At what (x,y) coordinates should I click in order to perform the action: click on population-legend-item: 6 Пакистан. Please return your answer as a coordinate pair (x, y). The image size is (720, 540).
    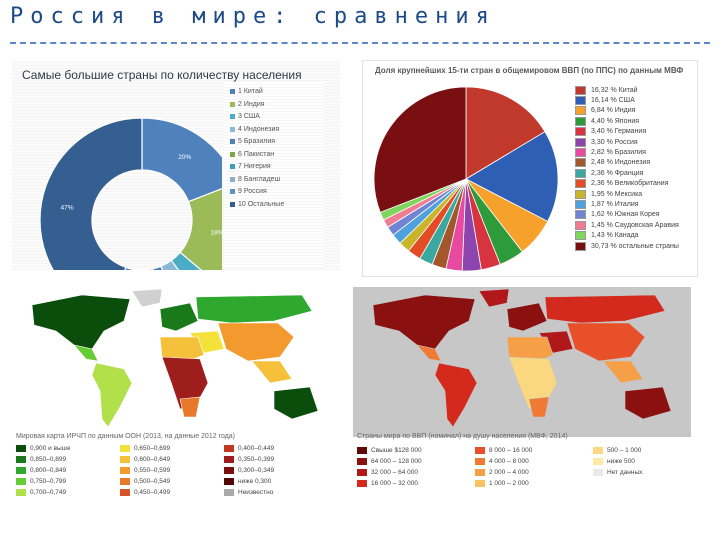
    Looking at the image, I should click on (252, 154).